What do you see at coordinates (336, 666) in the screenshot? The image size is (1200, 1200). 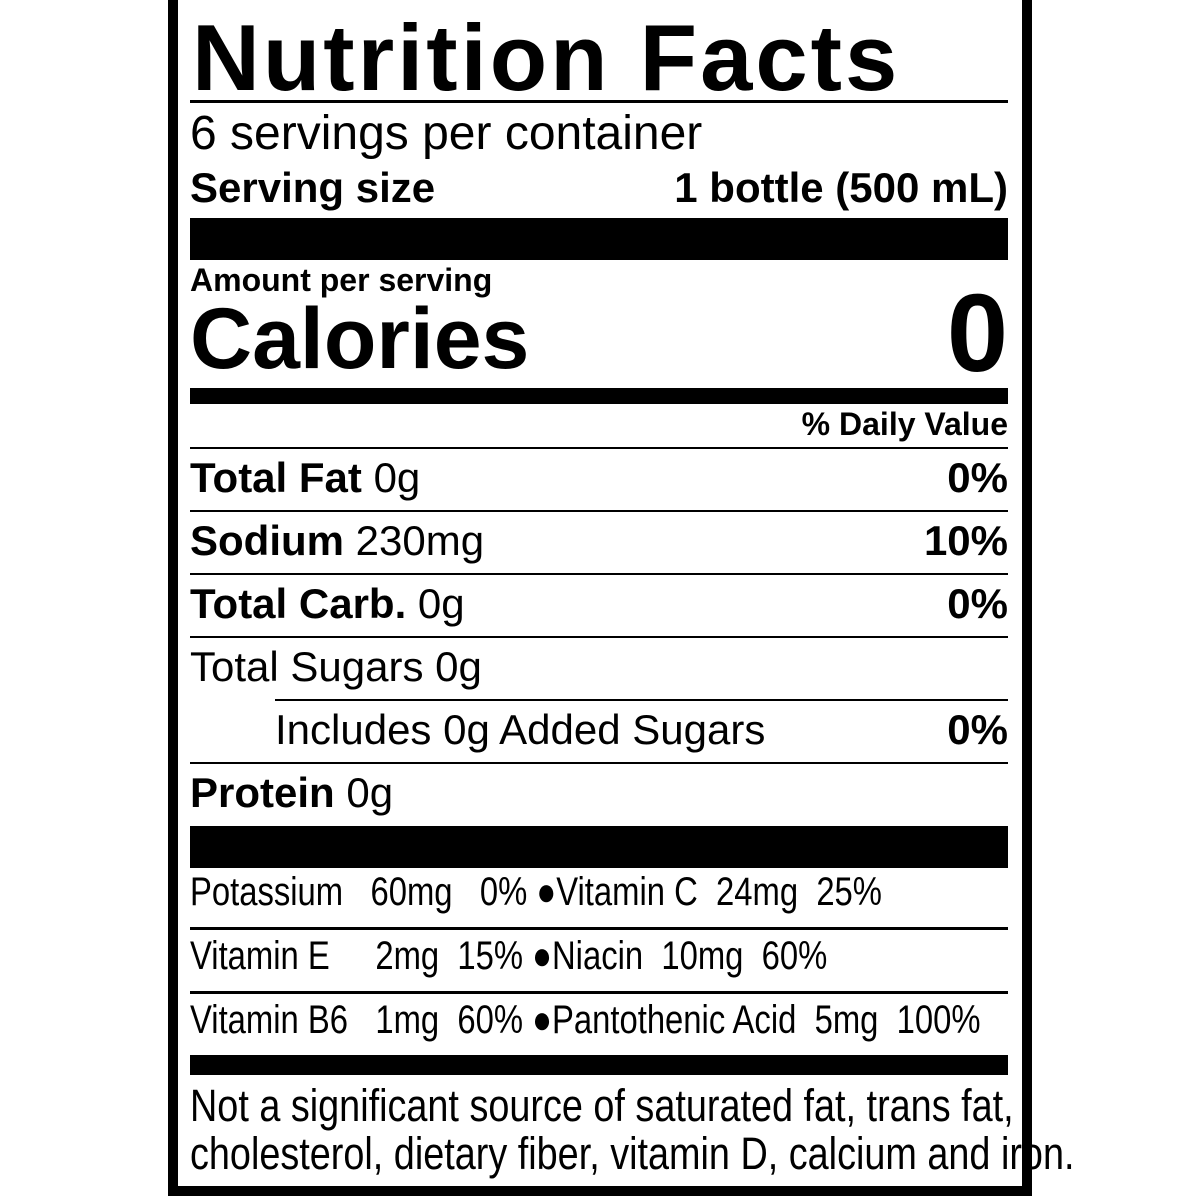 I see `nutrient-row-total-sugars: Total Sugars 0g` at bounding box center [336, 666].